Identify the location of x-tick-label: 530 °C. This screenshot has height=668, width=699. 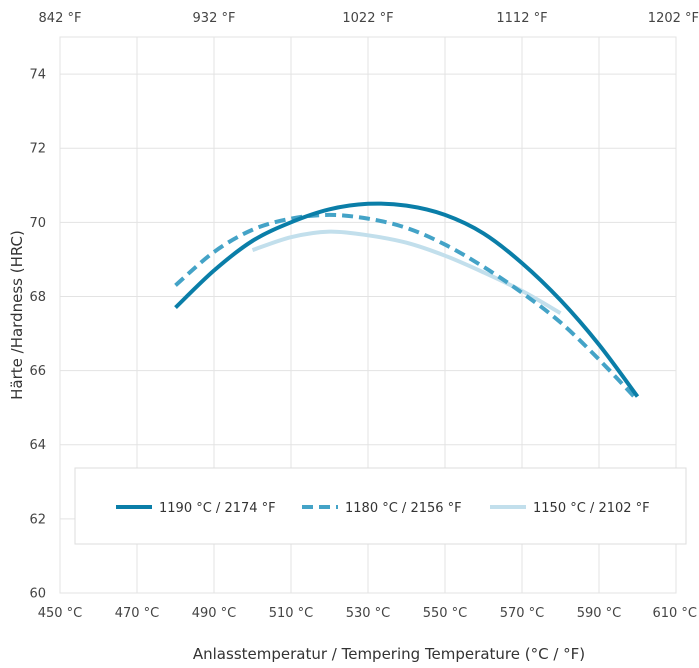
(368, 613).